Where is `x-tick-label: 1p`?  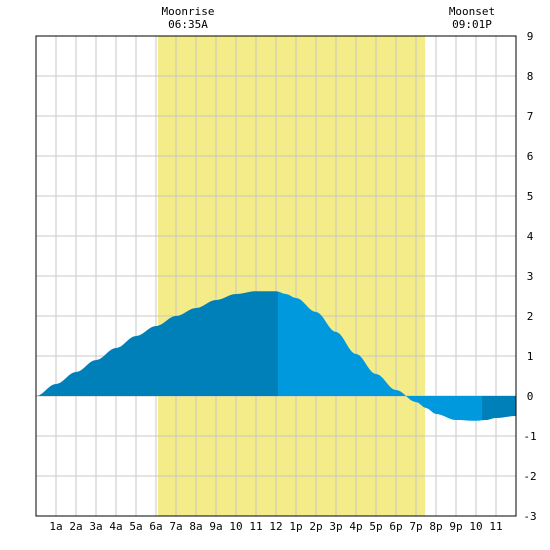 x-tick-label: 1p is located at coordinates (295, 526).